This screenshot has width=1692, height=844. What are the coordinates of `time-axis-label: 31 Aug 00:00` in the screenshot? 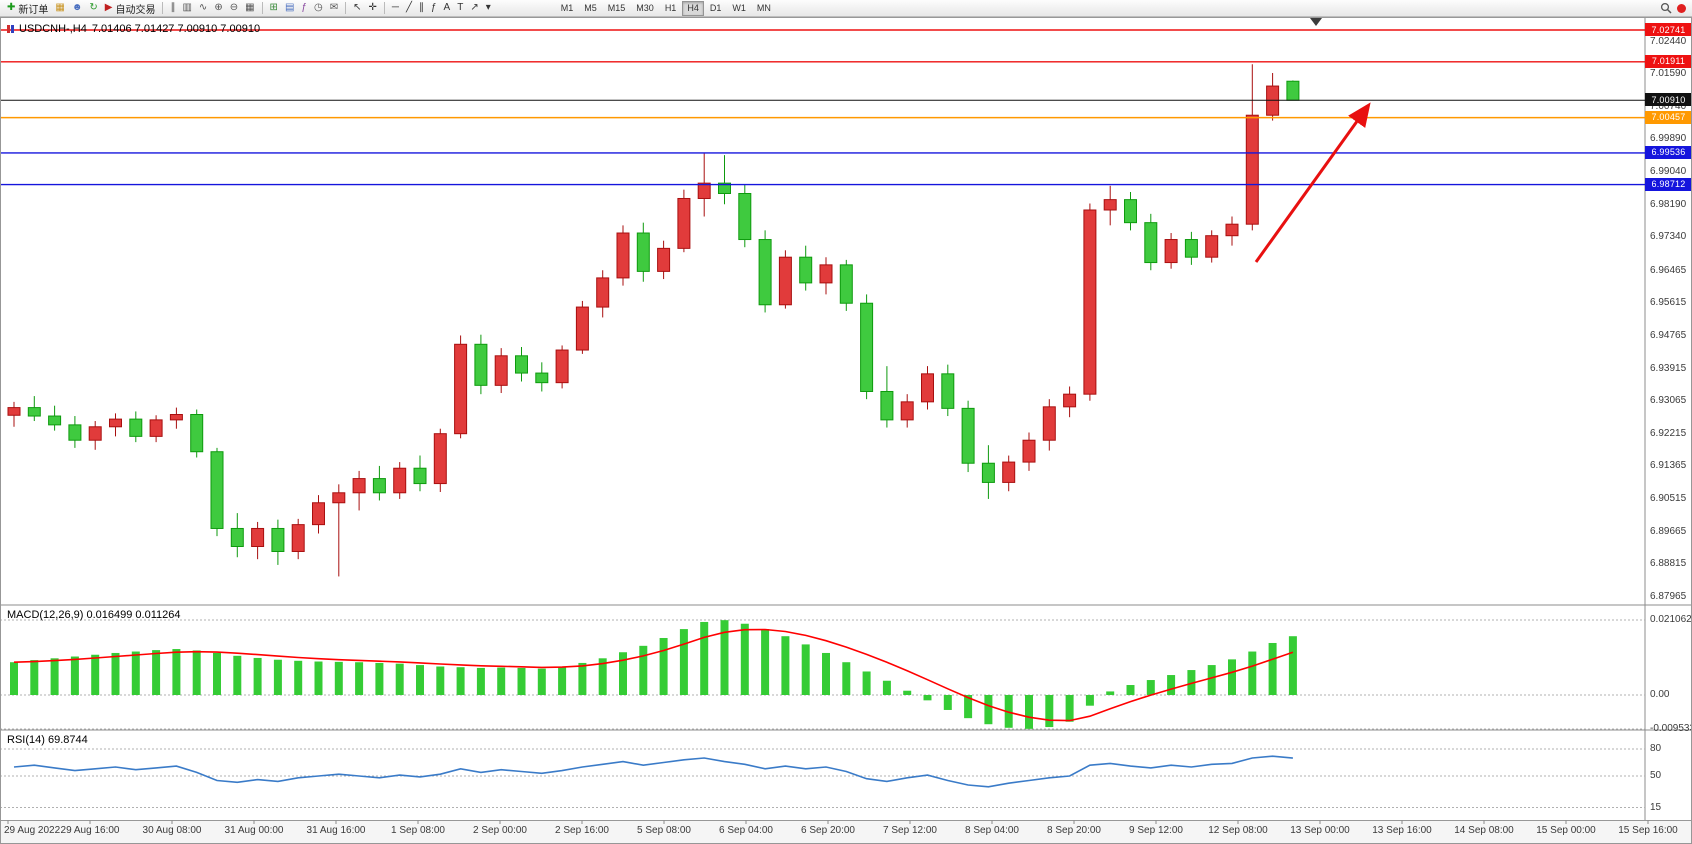 It's located at (254, 830).